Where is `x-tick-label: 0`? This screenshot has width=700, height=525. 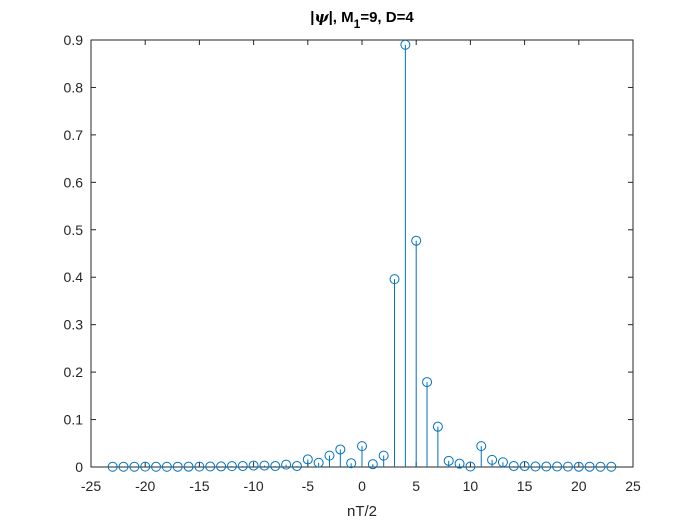 x-tick-label: 0 is located at coordinates (362, 486).